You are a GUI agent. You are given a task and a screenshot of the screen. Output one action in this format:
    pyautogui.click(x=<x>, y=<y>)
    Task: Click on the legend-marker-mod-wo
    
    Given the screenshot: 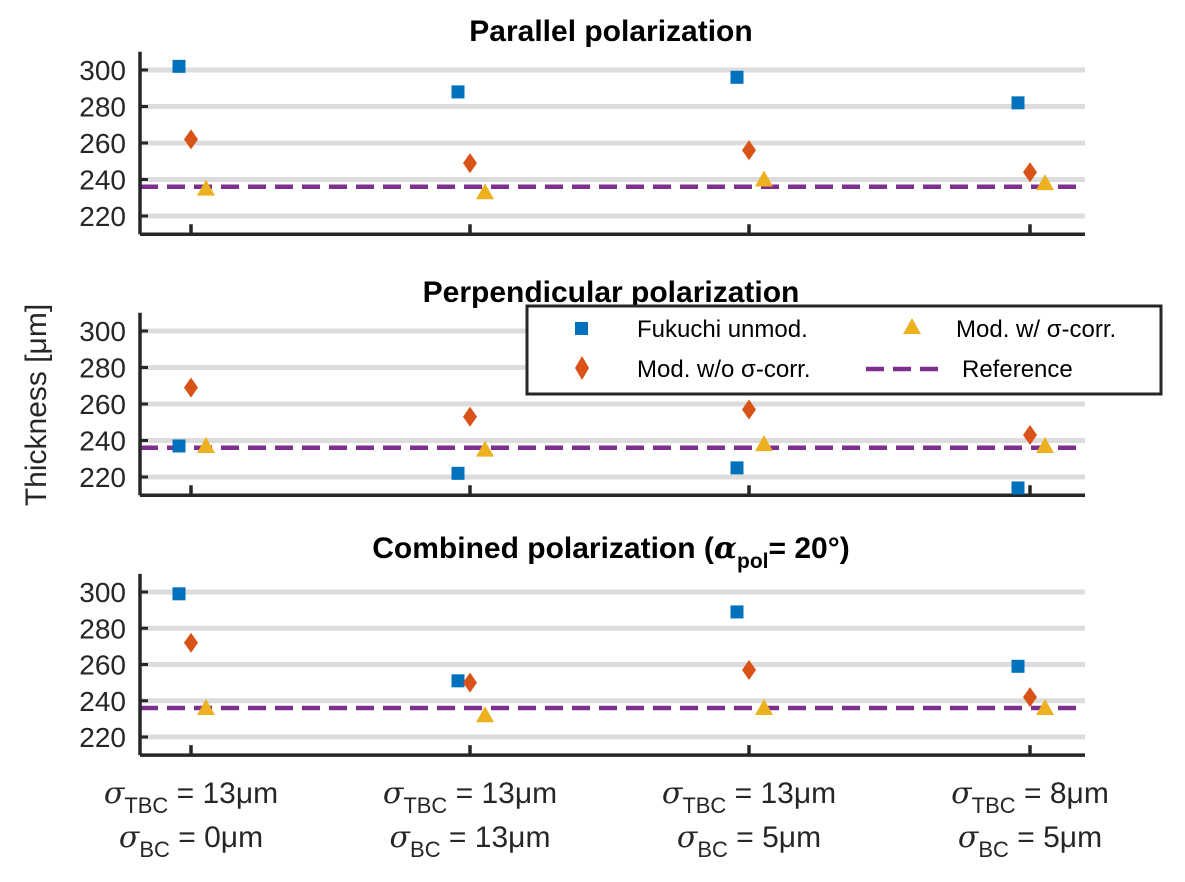 What is the action you would take?
    pyautogui.click(x=582, y=368)
    